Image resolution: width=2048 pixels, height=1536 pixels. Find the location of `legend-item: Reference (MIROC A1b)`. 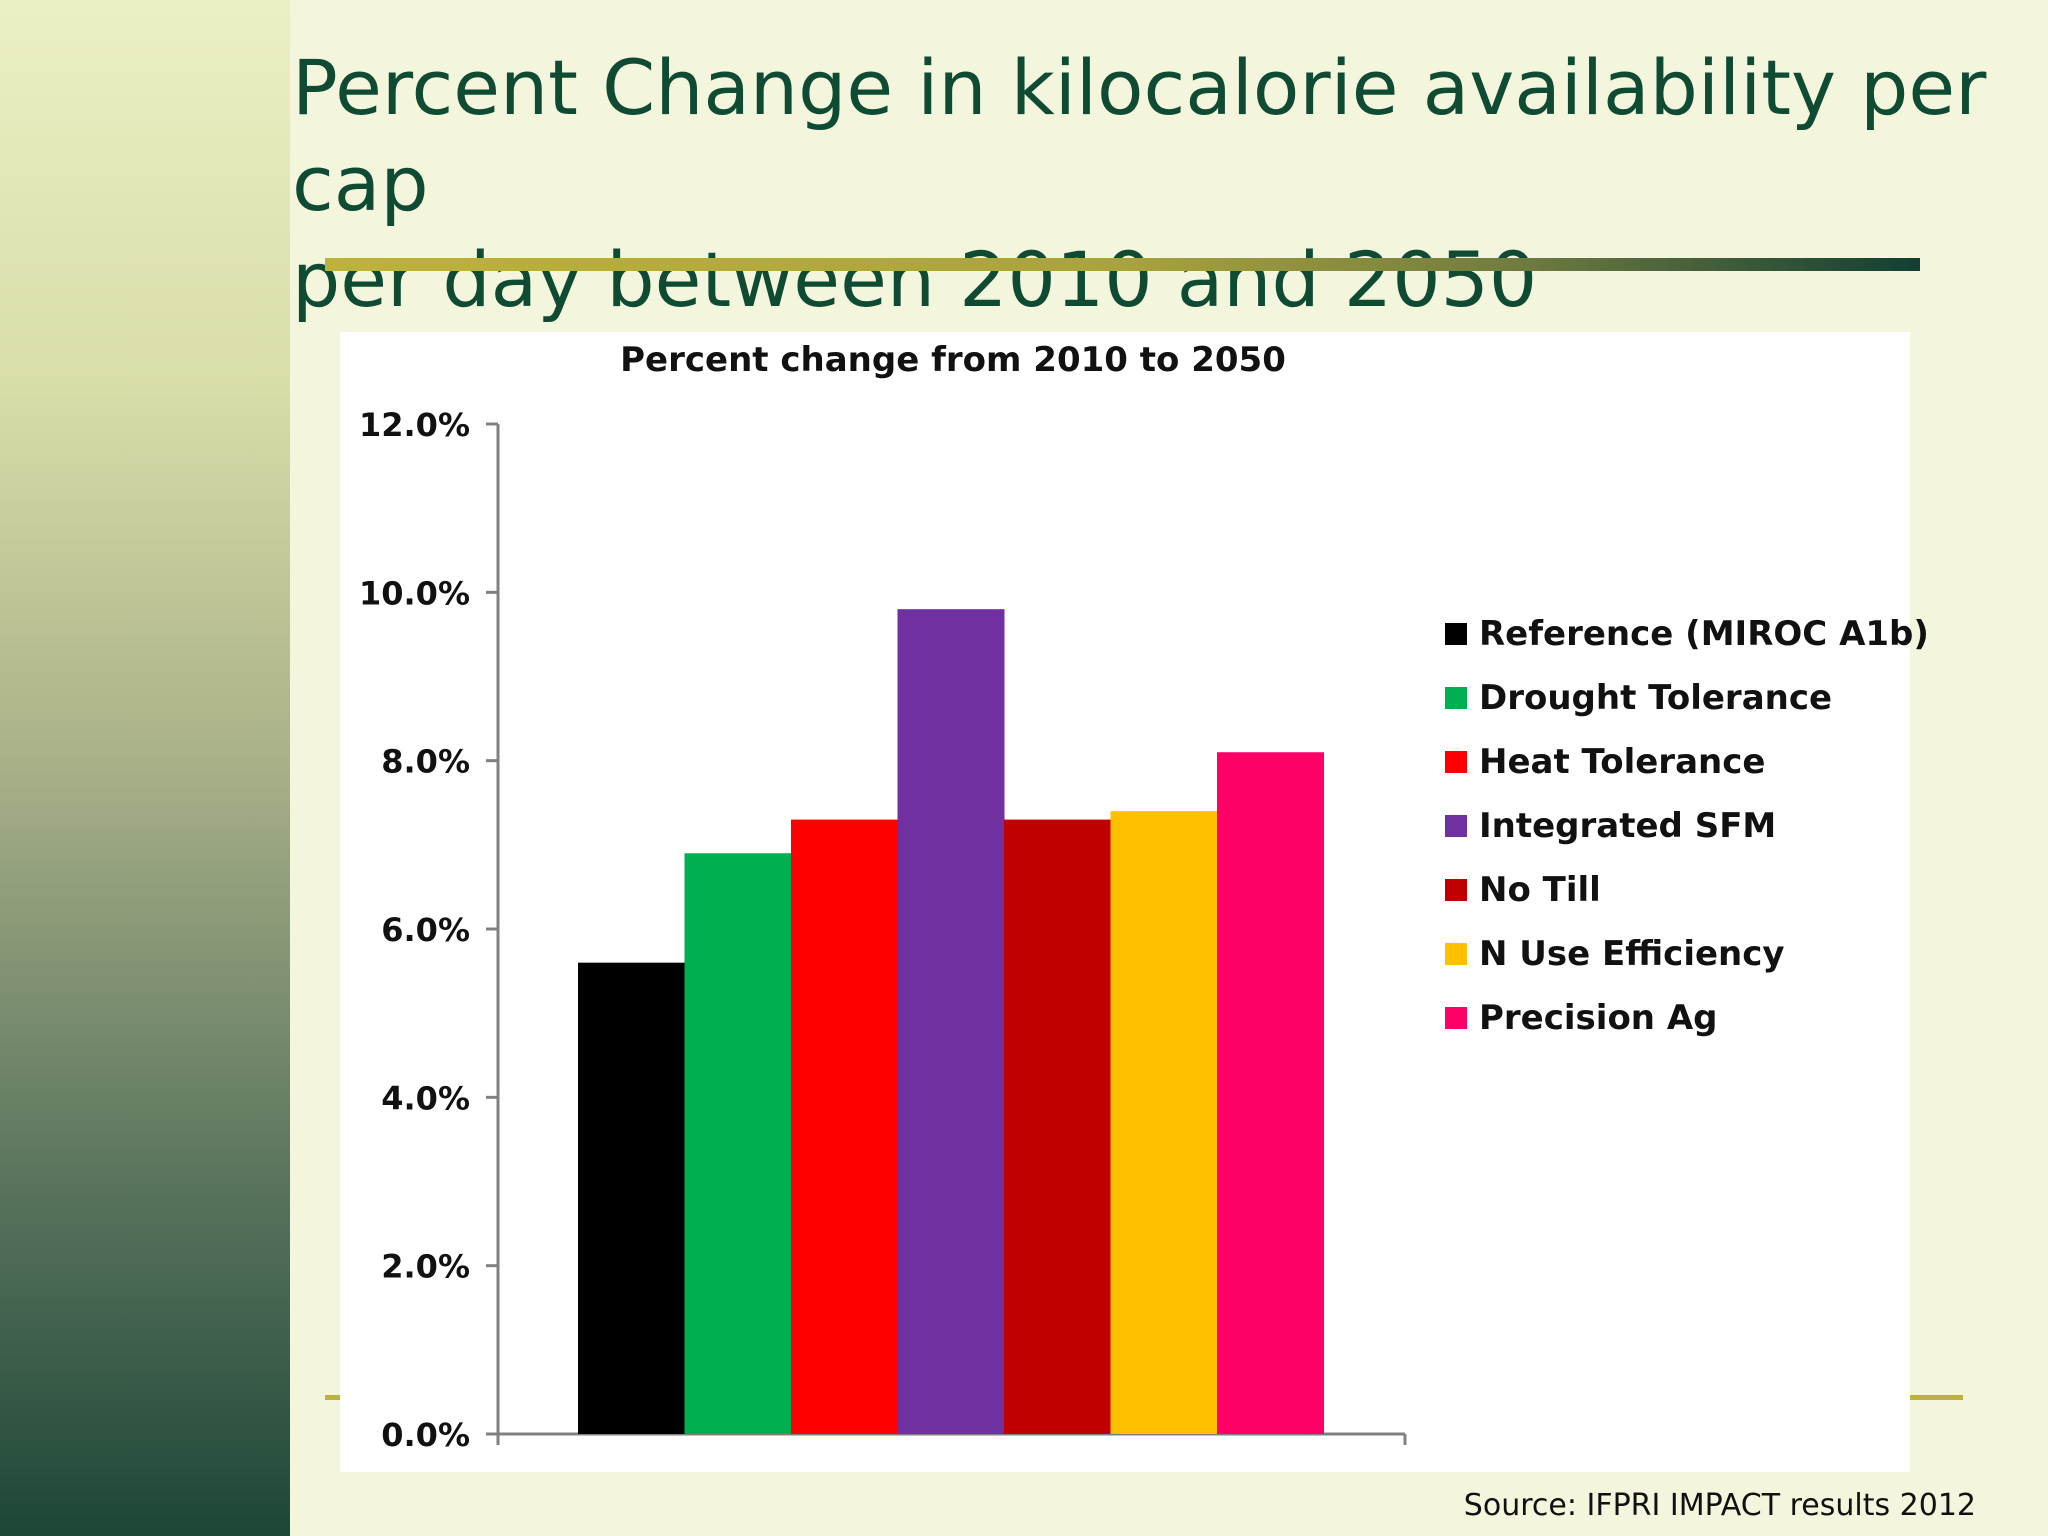

legend-item: Reference (MIROC A1b) is located at coordinates (1687, 634).